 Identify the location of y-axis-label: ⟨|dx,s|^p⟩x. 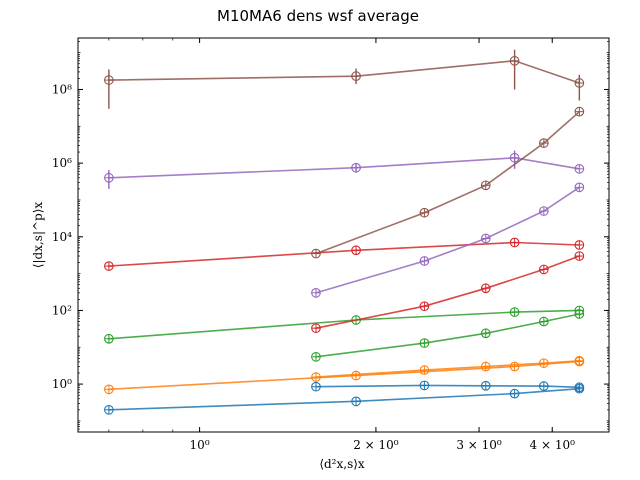
(38, 235).